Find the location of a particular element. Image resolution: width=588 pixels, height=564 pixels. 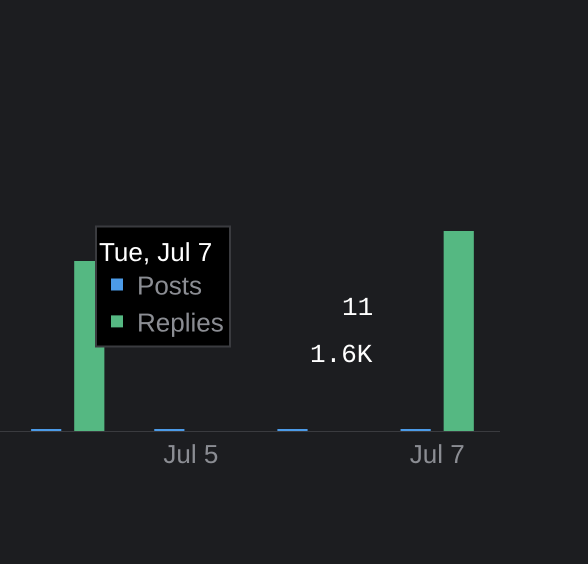

bar is located at coordinates (459, 331).